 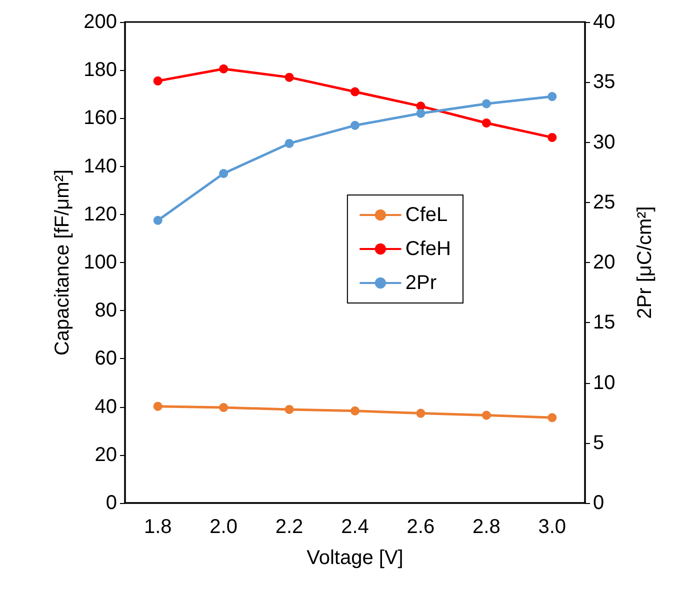 What do you see at coordinates (604, 383) in the screenshot?
I see `y2-tick-label: 10` at bounding box center [604, 383].